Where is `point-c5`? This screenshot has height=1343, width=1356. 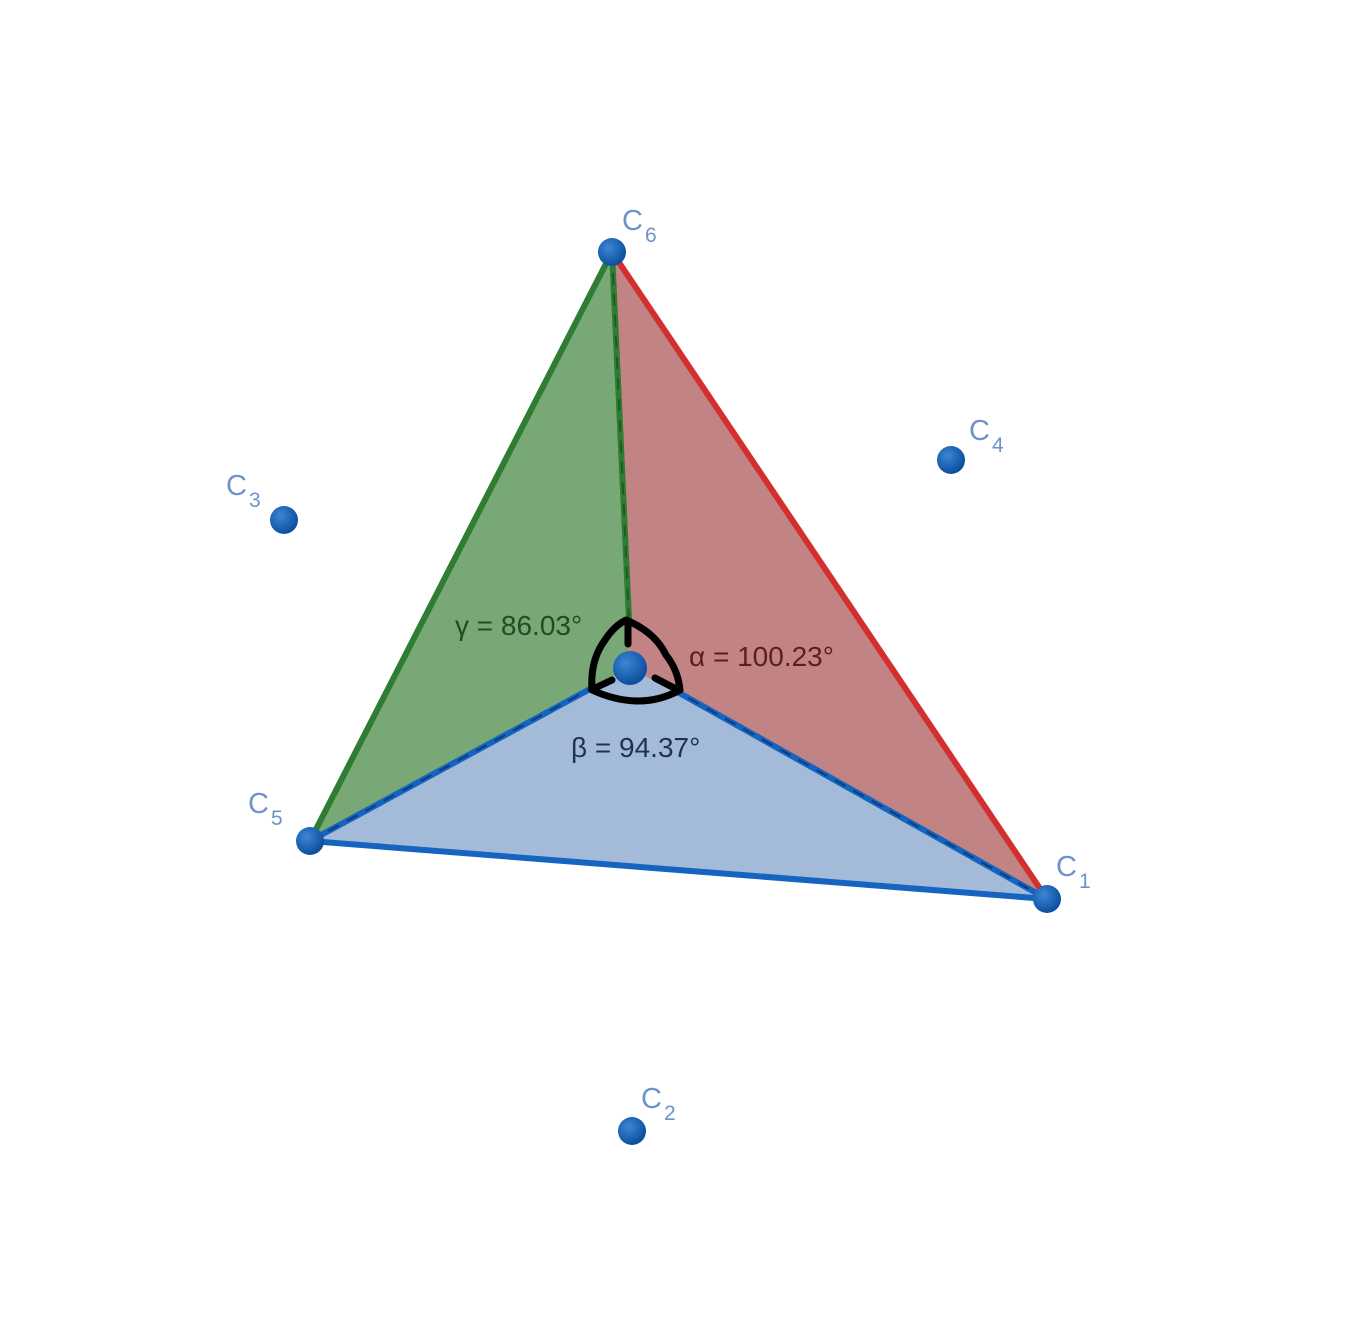
point-c5 is located at coordinates (310, 841).